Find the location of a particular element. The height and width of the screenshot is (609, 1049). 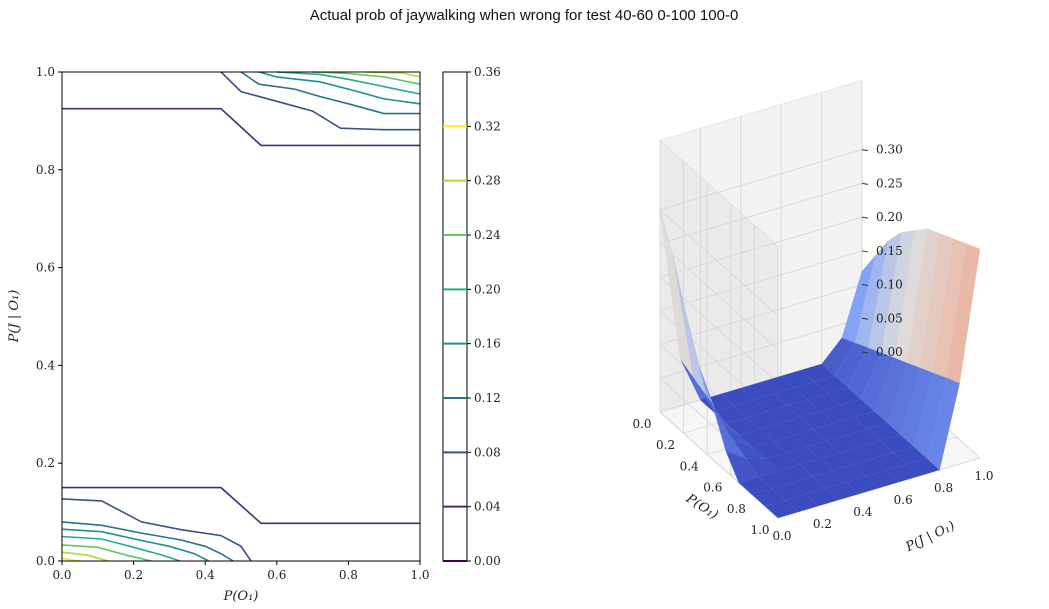

contour-x-tick-label-3: 0.6 is located at coordinates (276, 575).